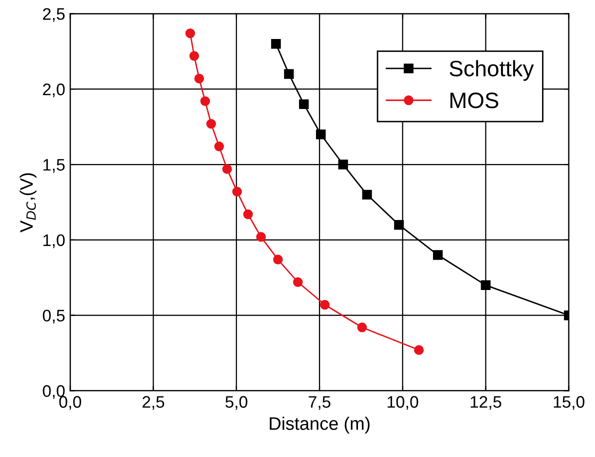 The width and height of the screenshot is (595, 457). Describe the element at coordinates (320, 425) in the screenshot. I see `x-axis-title: Distance (m)` at that location.